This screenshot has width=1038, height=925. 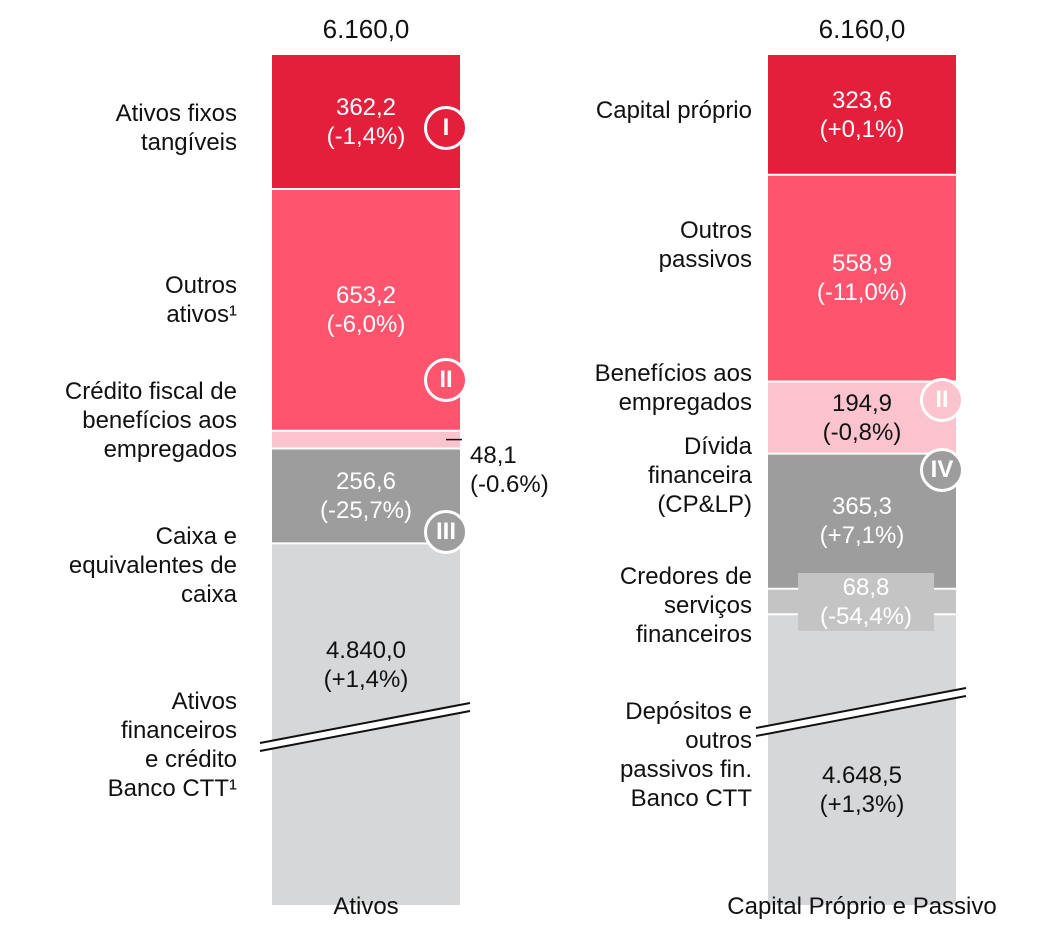 I want to click on segment-name: Outros passivos, so click(x=705, y=245).